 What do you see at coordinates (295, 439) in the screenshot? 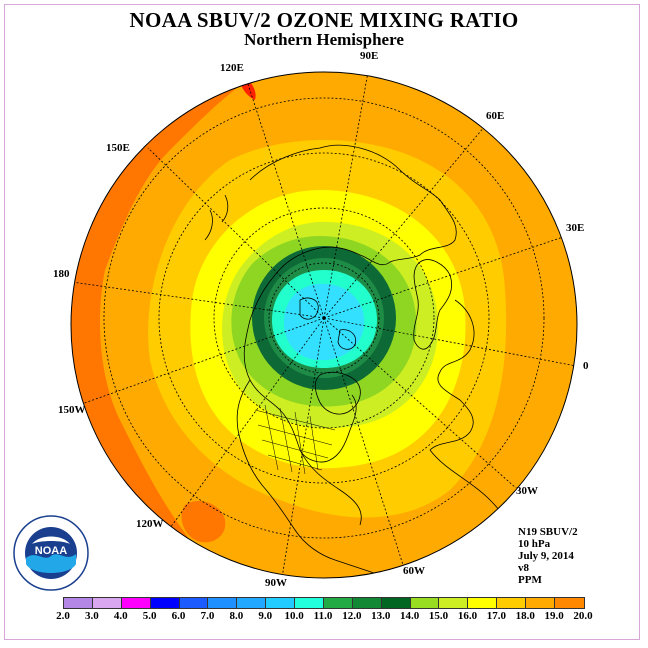
I see `us-state-grid` at bounding box center [295, 439].